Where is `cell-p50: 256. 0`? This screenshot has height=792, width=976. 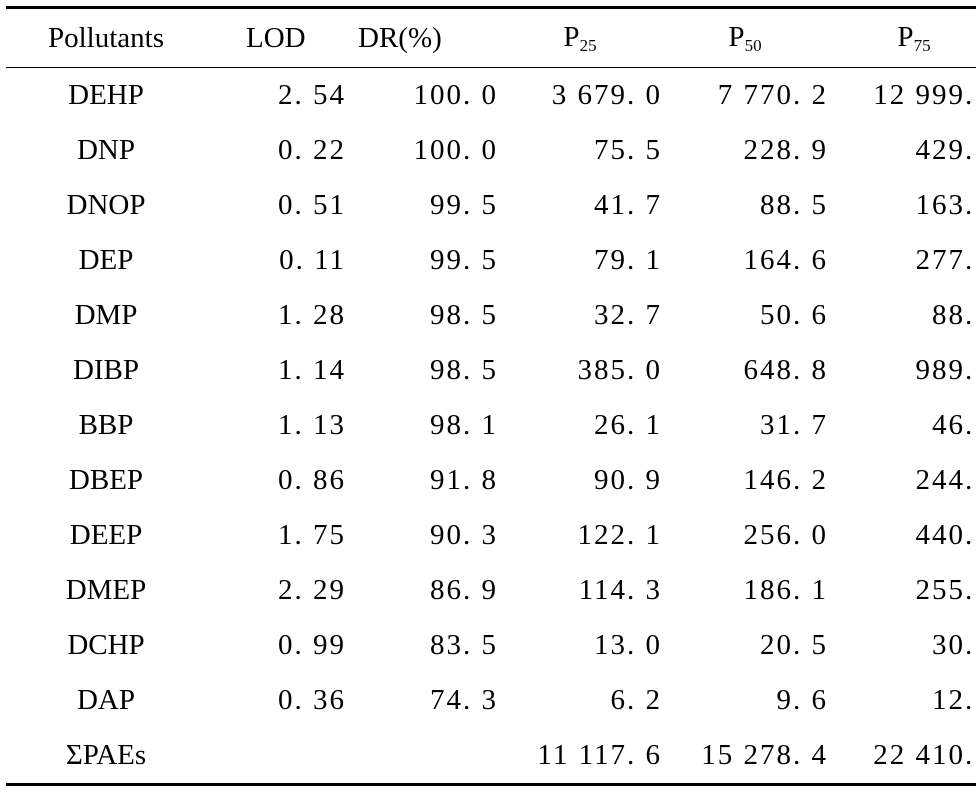 cell-p50: 256. 0 is located at coordinates (785, 535).